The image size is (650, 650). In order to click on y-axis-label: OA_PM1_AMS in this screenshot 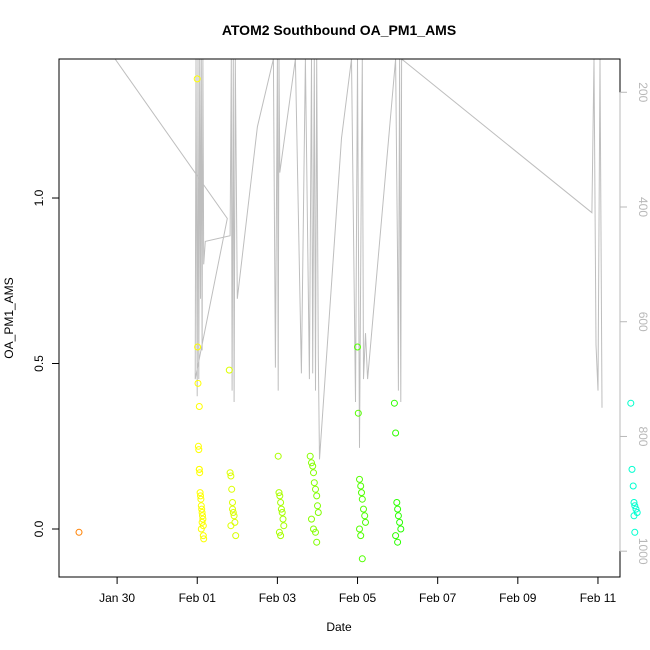, I will do `click(9, 317)`.